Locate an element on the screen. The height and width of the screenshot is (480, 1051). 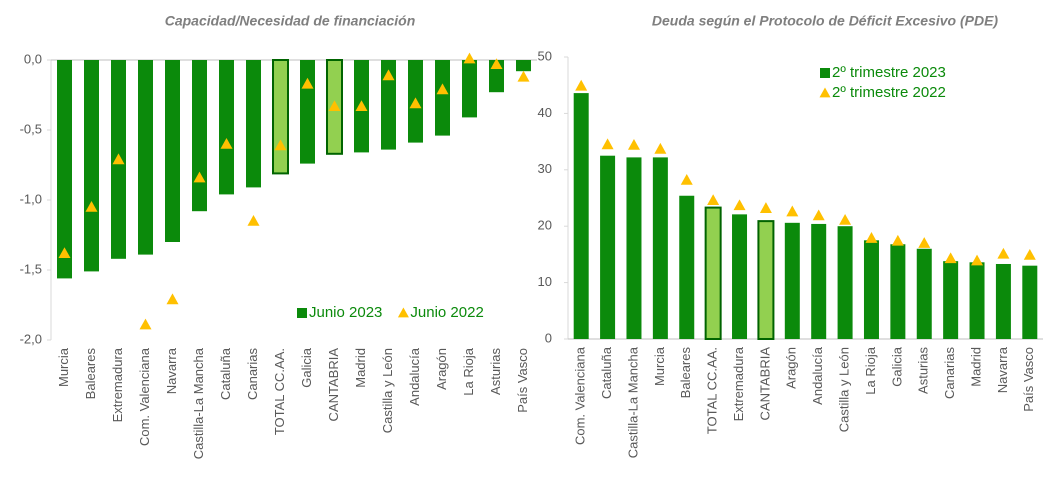
y-tick-label: -0,5 is located at coordinates (31, 128).